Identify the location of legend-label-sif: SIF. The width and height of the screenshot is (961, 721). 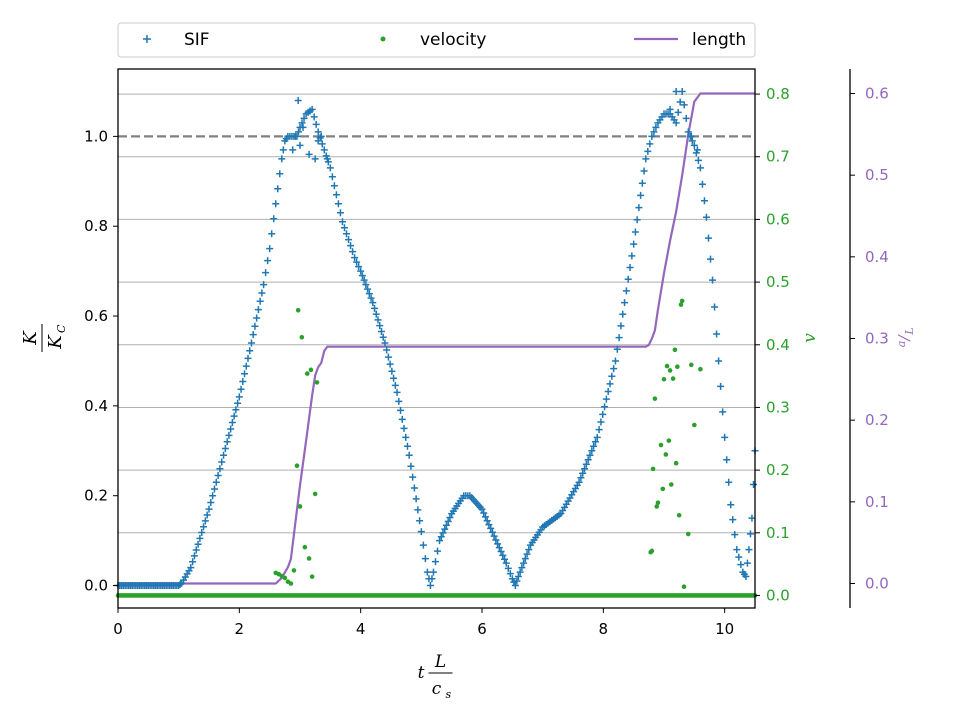
(197, 40).